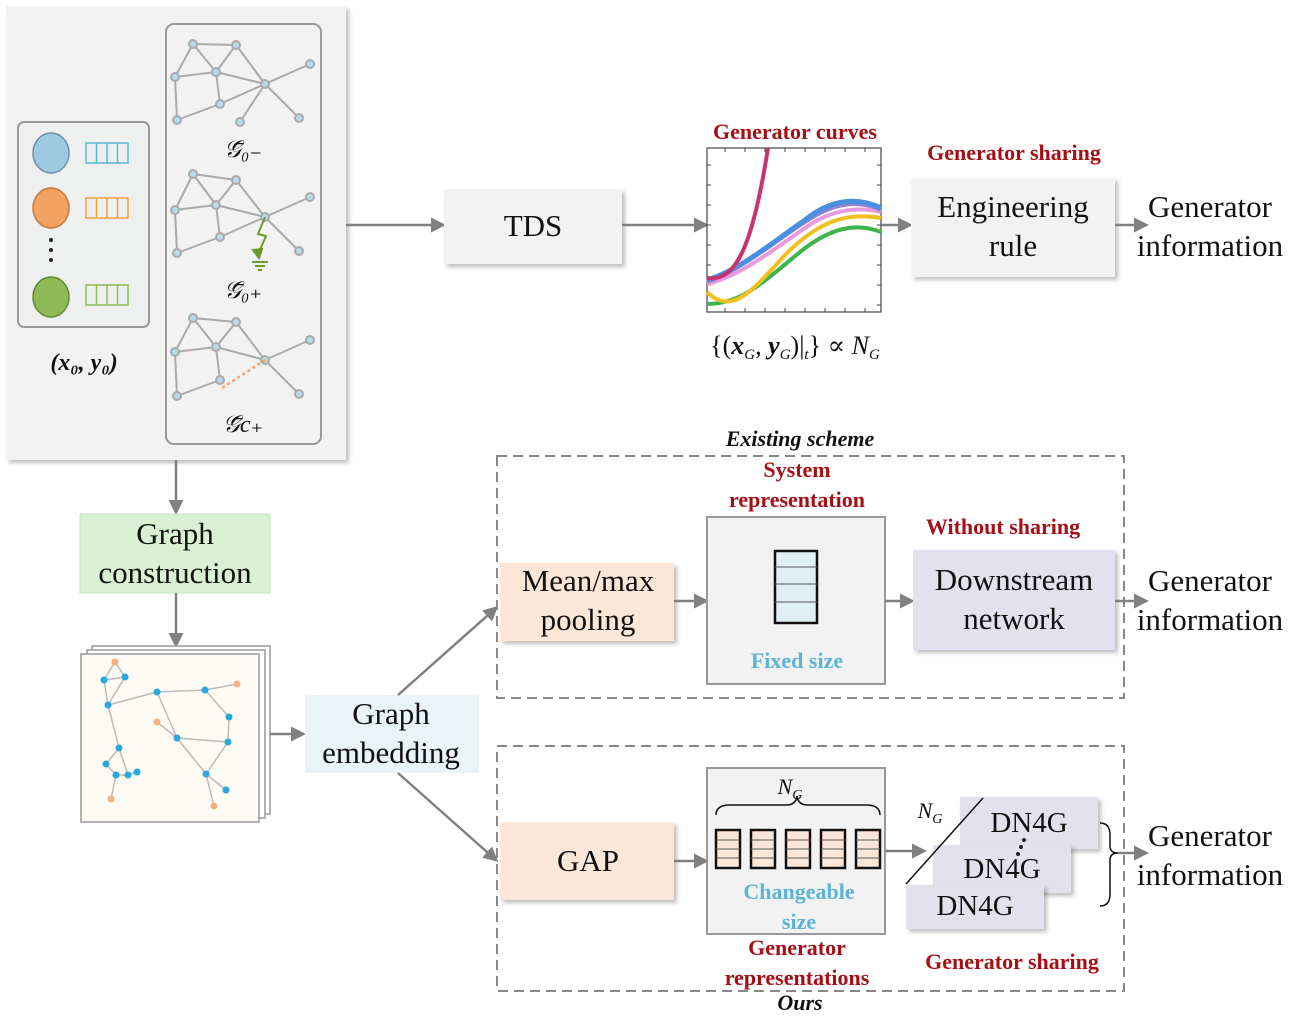  I want to click on sysrep-line2: representation, so click(797, 499).